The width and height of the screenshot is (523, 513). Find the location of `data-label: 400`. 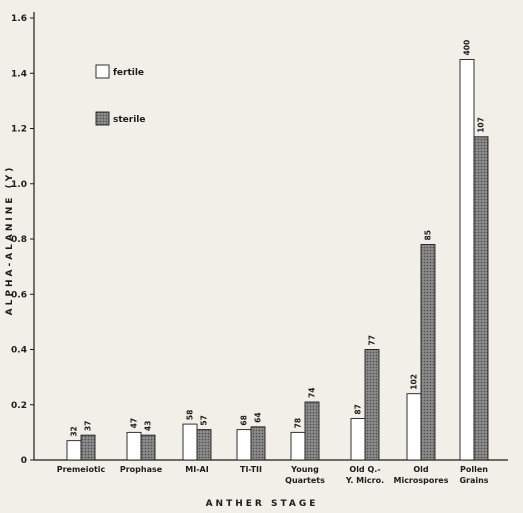

data-label: 400 is located at coordinates (467, 48).